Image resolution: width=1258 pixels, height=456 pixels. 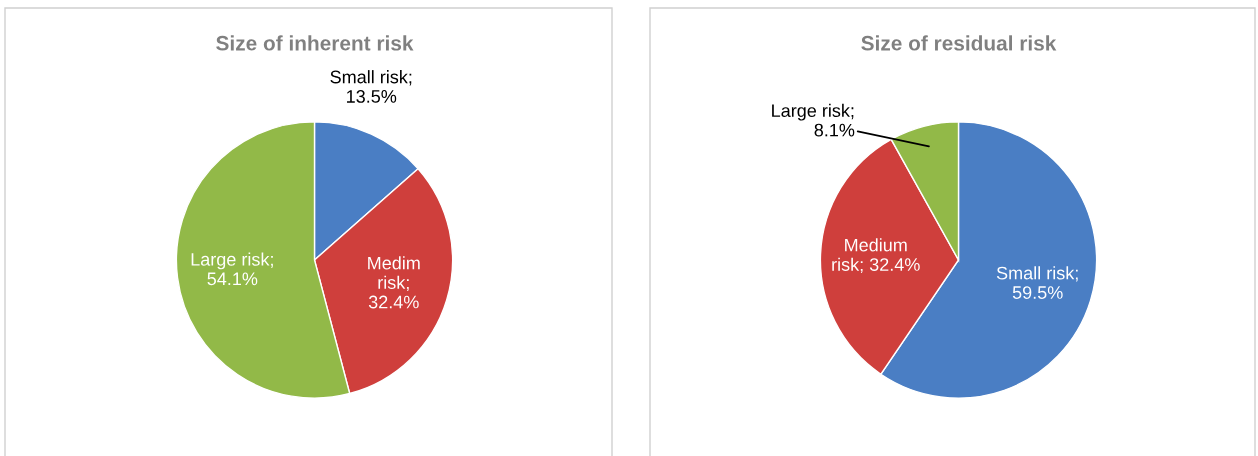 What do you see at coordinates (232, 269) in the screenshot?
I see `slice-label: Large risk; 54.1%` at bounding box center [232, 269].